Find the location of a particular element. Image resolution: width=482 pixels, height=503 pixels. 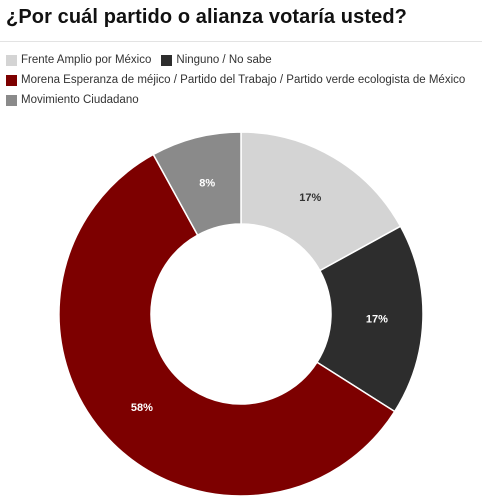

legend-swatch-ninguno is located at coordinates (167, 60).